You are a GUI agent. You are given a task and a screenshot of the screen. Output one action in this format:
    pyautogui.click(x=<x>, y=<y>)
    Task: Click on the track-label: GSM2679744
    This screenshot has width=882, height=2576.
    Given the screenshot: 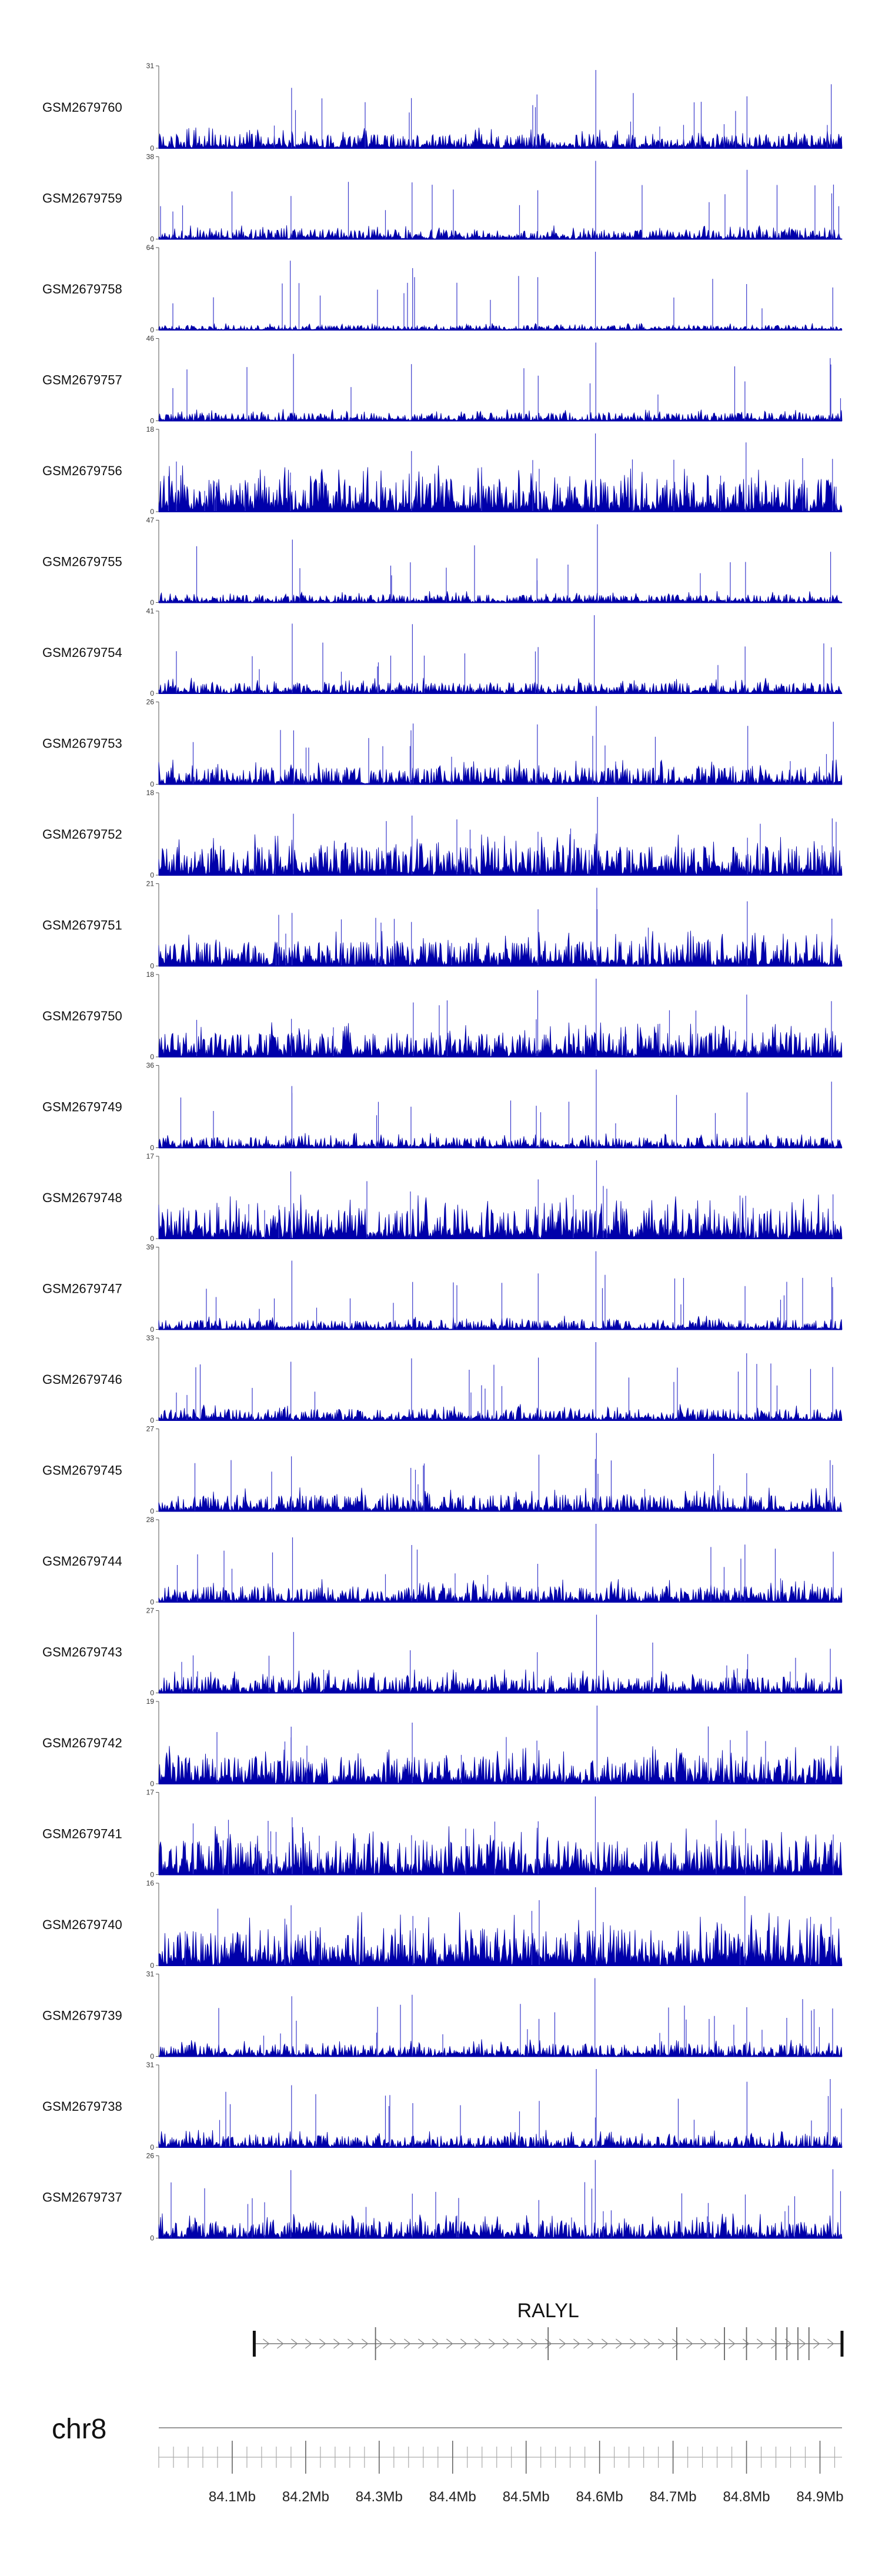 What is the action you would take?
    pyautogui.click(x=82, y=1561)
    